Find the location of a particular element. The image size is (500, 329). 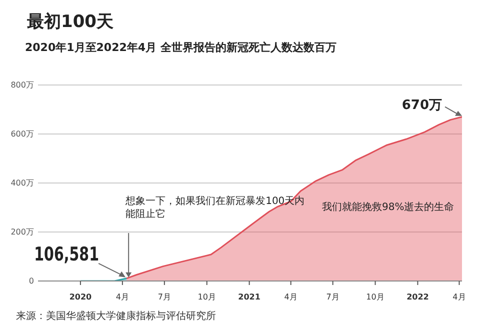

annotation: 670万 is located at coordinates (422, 105).